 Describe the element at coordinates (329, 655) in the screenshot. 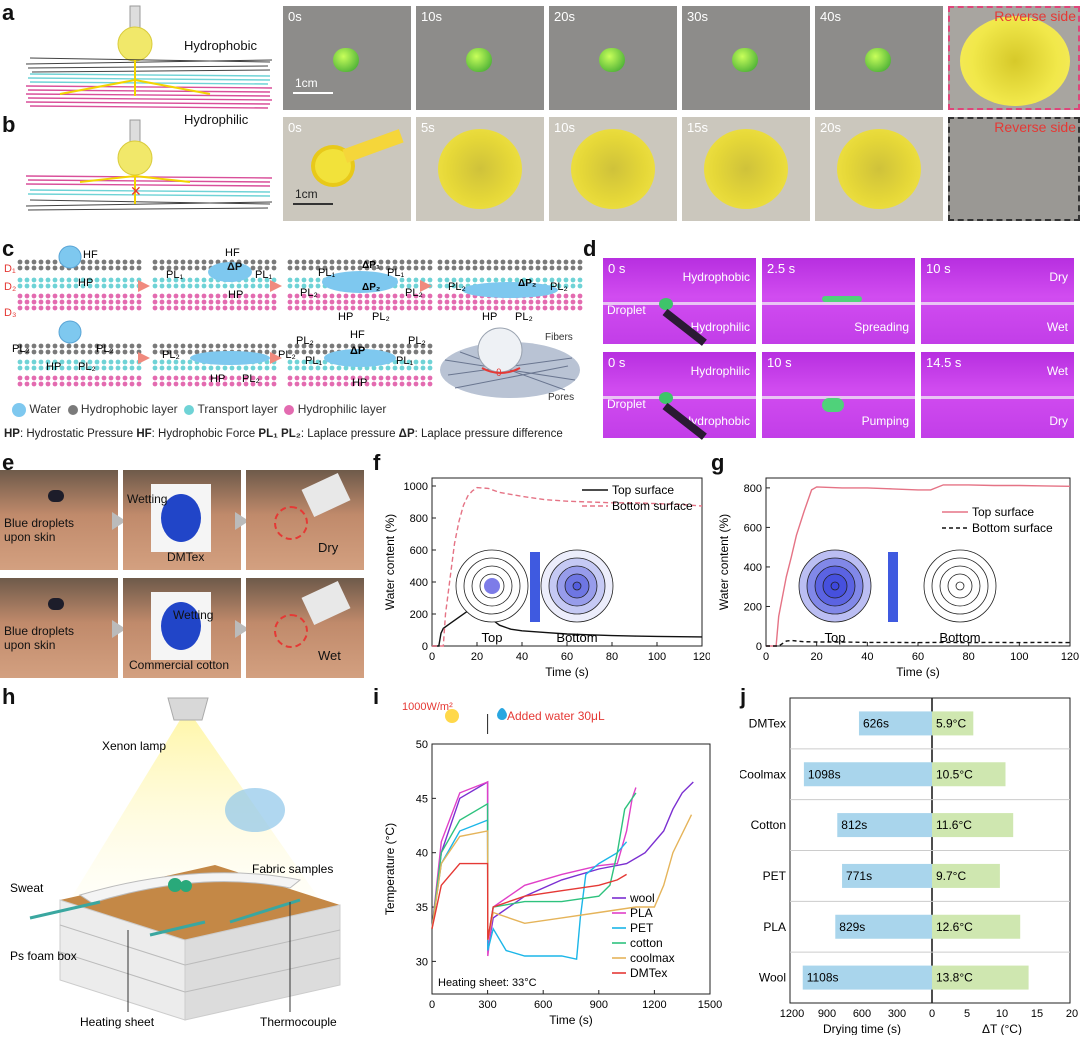

I see `result-label: Wet` at that location.